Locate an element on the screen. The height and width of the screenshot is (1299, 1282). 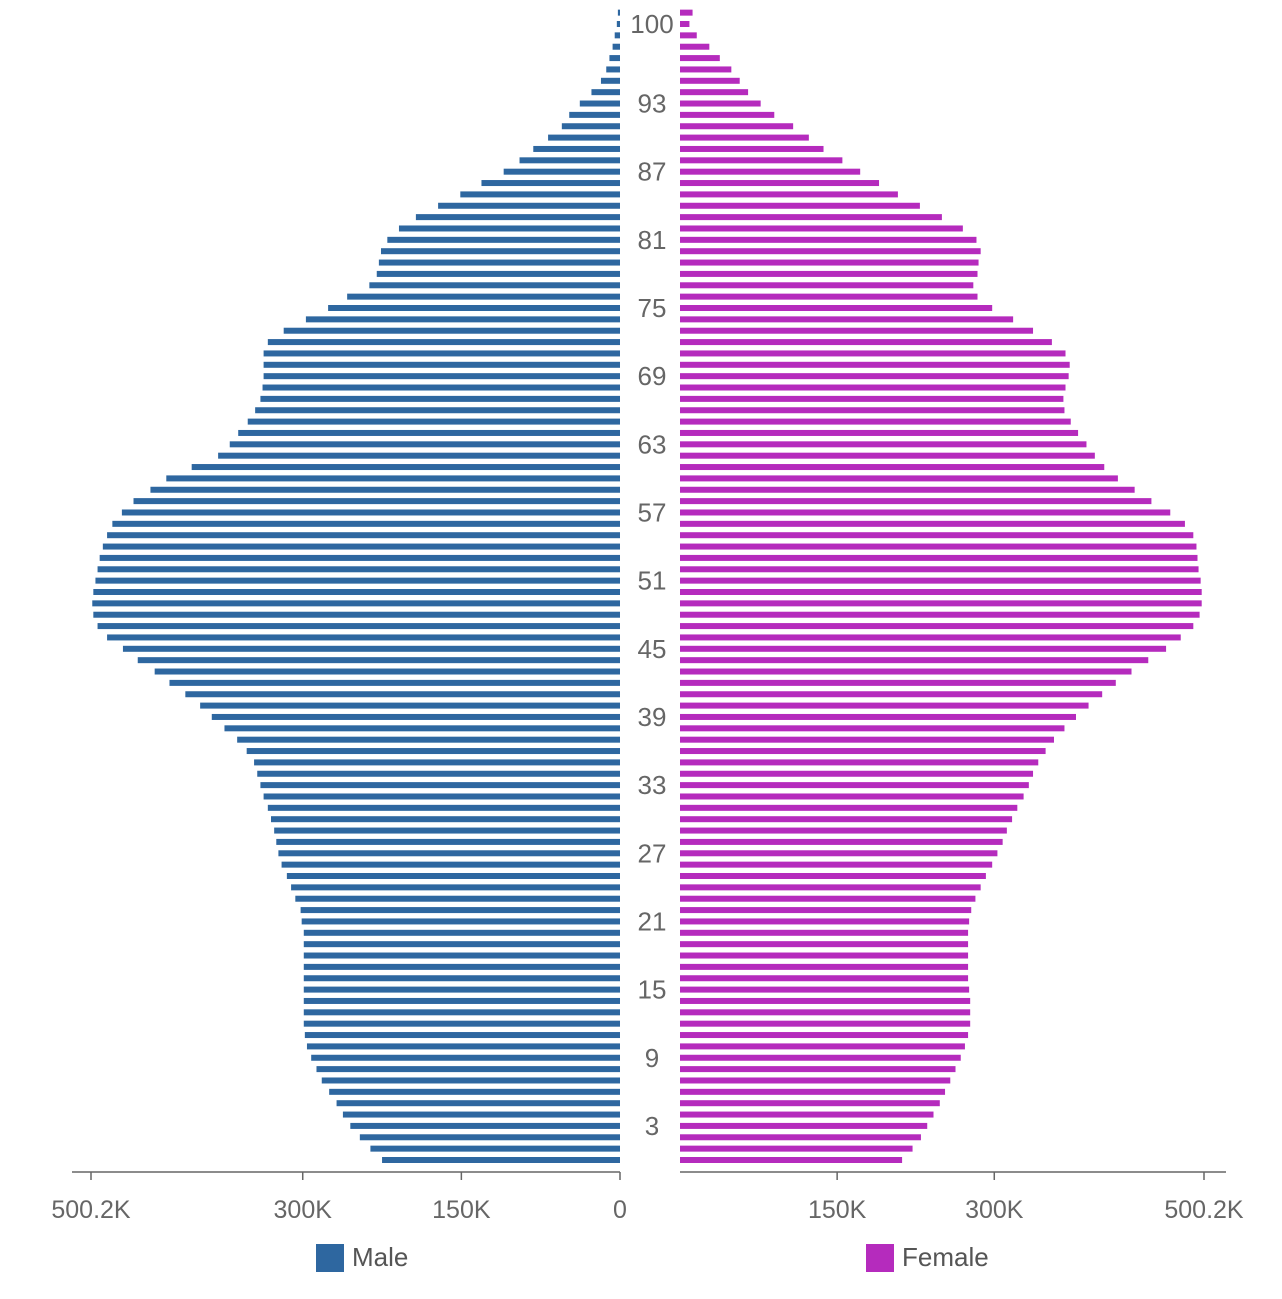
legend-male: Male is located at coordinates (362, 1257).